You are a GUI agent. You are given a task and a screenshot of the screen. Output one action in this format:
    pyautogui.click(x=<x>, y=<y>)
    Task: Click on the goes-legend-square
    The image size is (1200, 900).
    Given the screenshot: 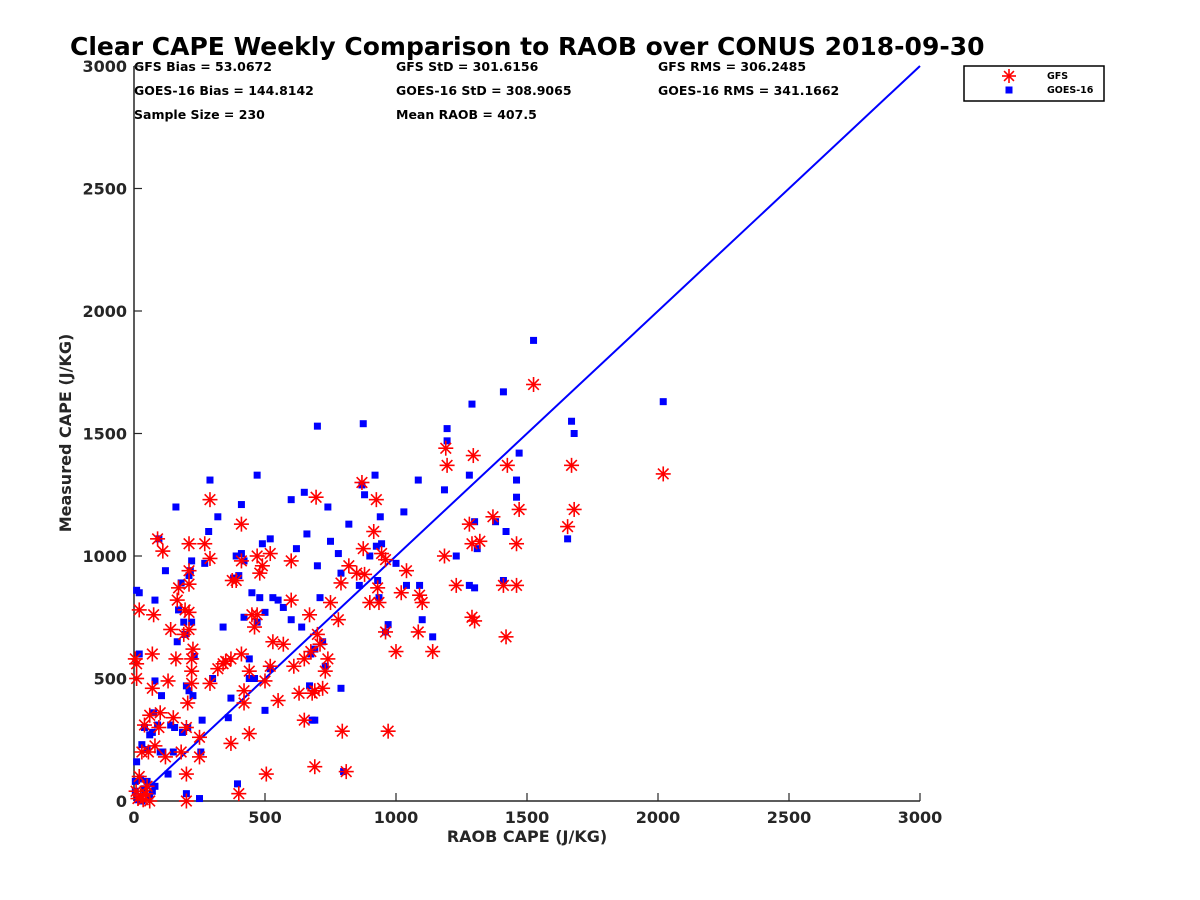 What is the action you would take?
    pyautogui.click(x=1009, y=90)
    